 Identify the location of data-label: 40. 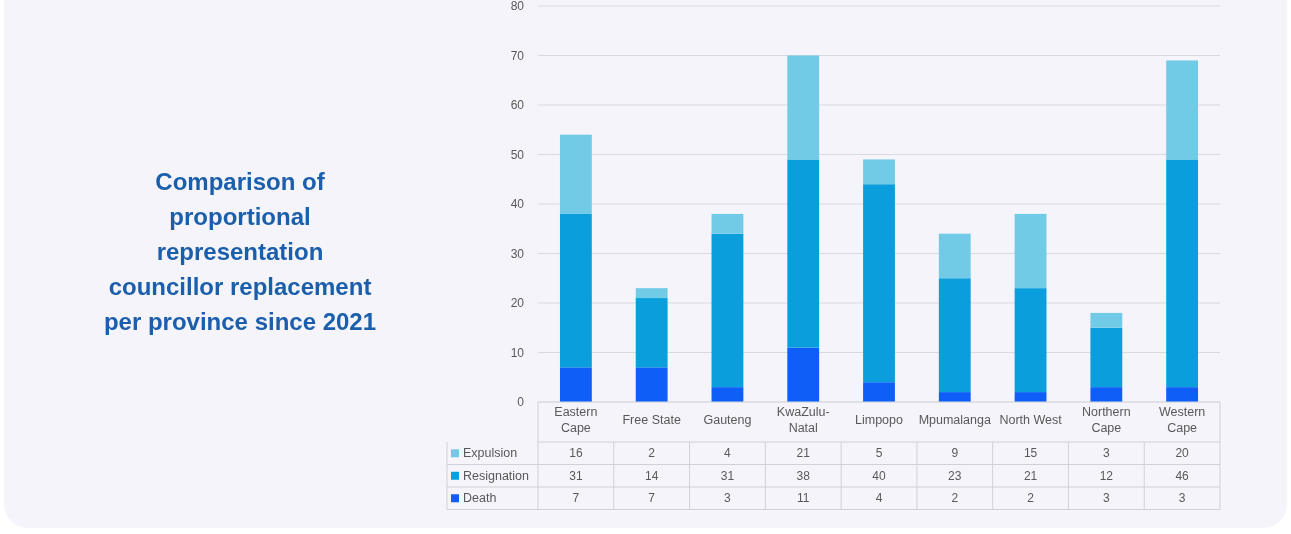
(879, 475).